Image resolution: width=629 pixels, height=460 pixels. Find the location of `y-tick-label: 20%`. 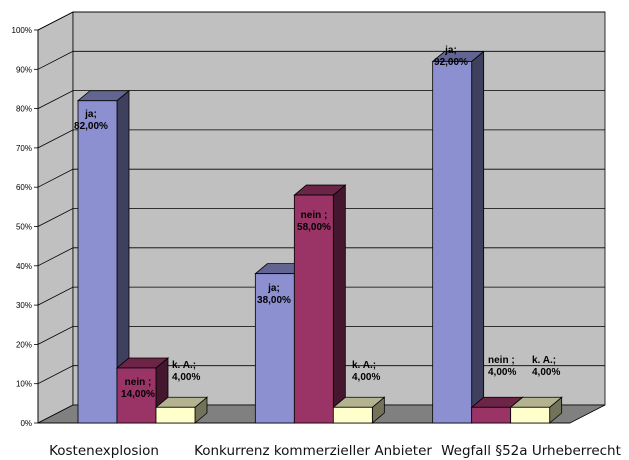

y-tick-label: 20% is located at coordinates (24, 344).